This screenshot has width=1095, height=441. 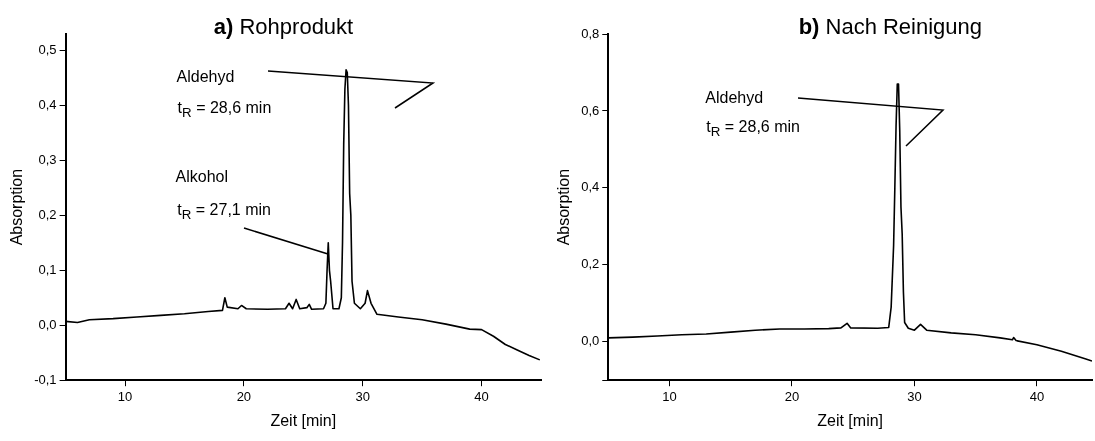 What do you see at coordinates (47, 269) in the screenshot?
I see `y-tick-label: 0,1` at bounding box center [47, 269].